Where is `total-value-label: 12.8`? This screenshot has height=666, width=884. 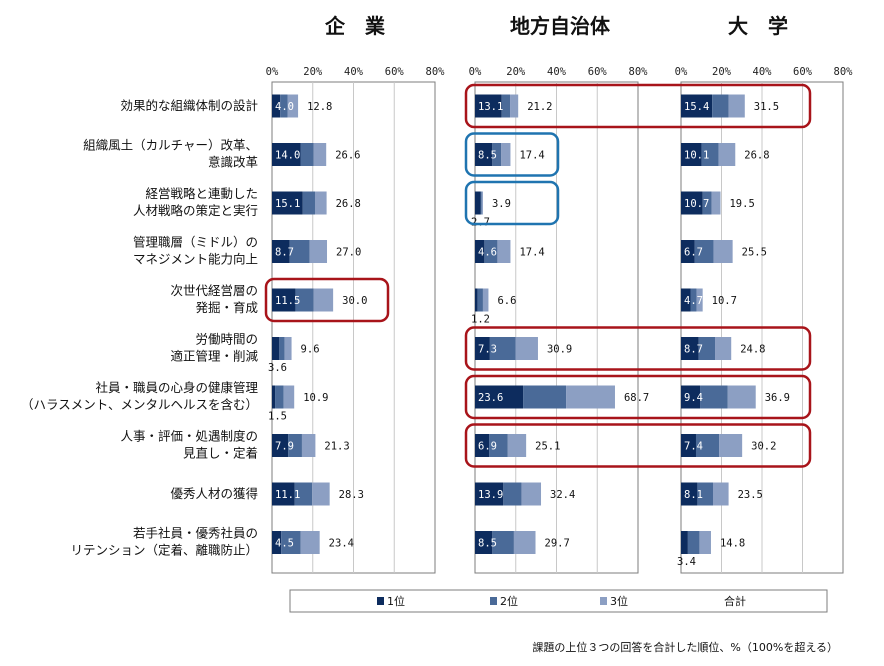
total-value-label: 12.8 is located at coordinates (319, 107).